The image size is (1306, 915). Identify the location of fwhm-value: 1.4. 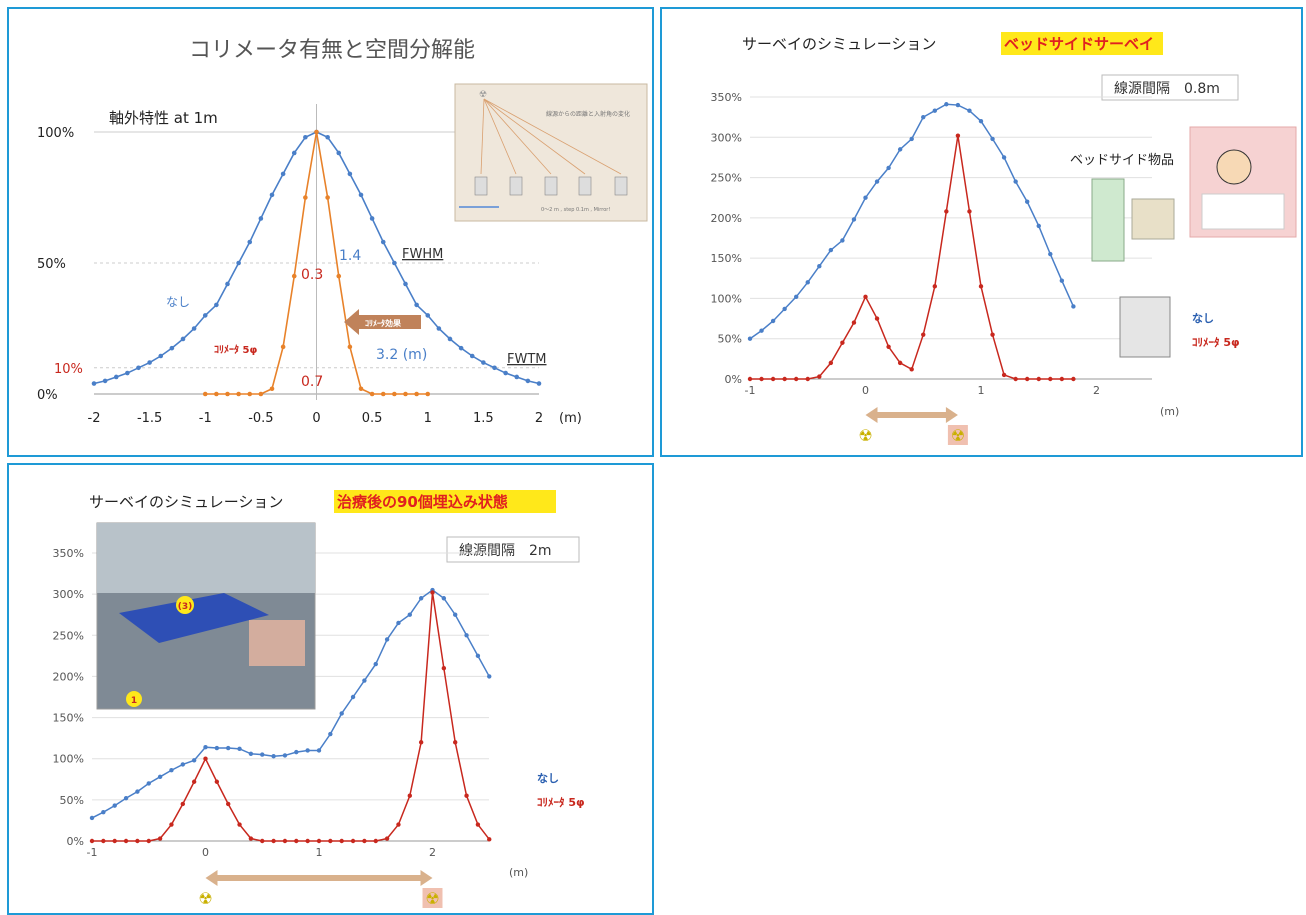
(350, 256).